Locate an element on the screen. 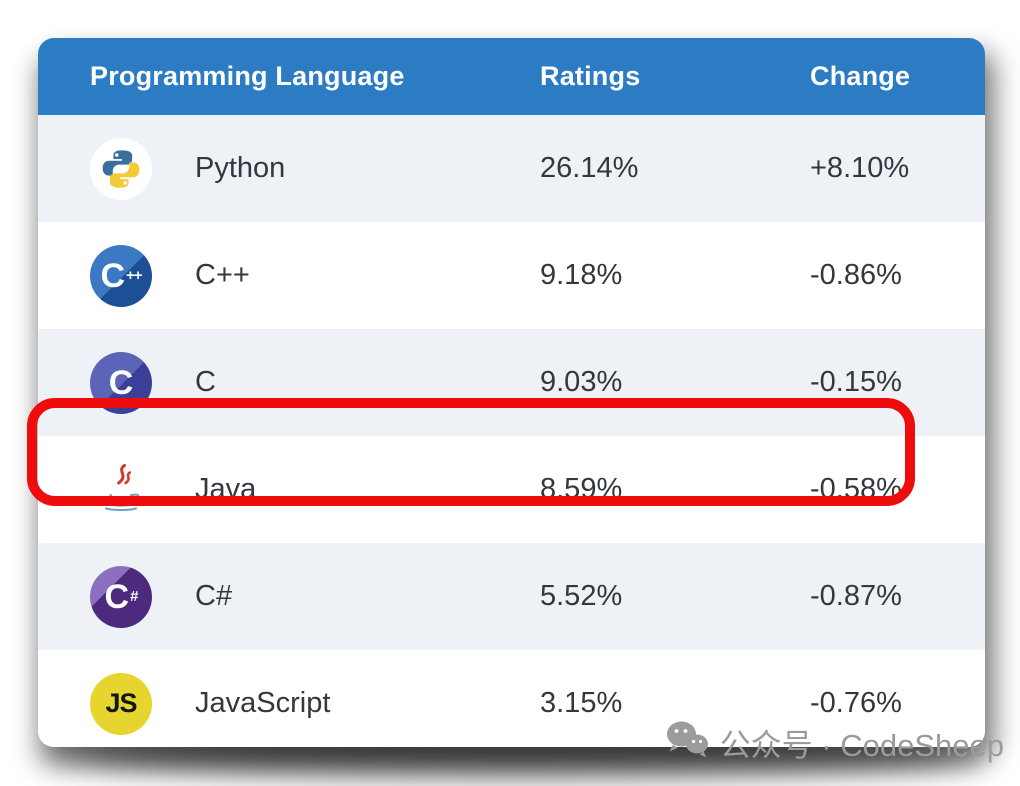  csharp-icon: C # is located at coordinates (121, 596).